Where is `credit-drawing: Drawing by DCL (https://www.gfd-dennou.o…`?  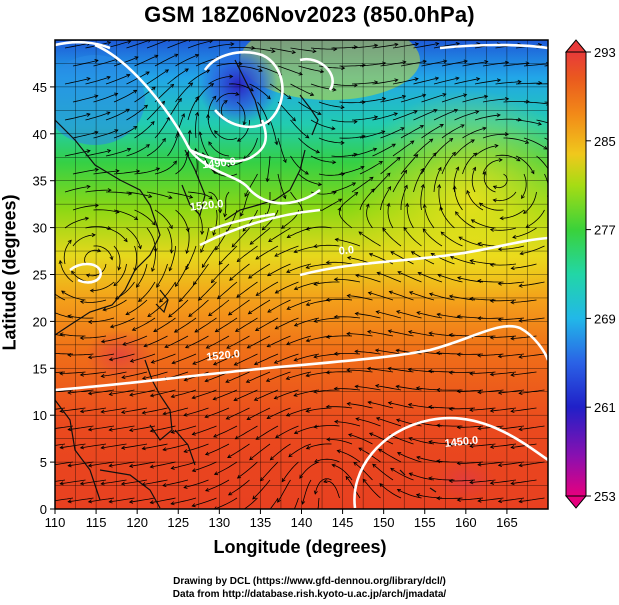
credit-drawing: Drawing by DCL (https://www.gfd-dennou.o… is located at coordinates (309, 581).